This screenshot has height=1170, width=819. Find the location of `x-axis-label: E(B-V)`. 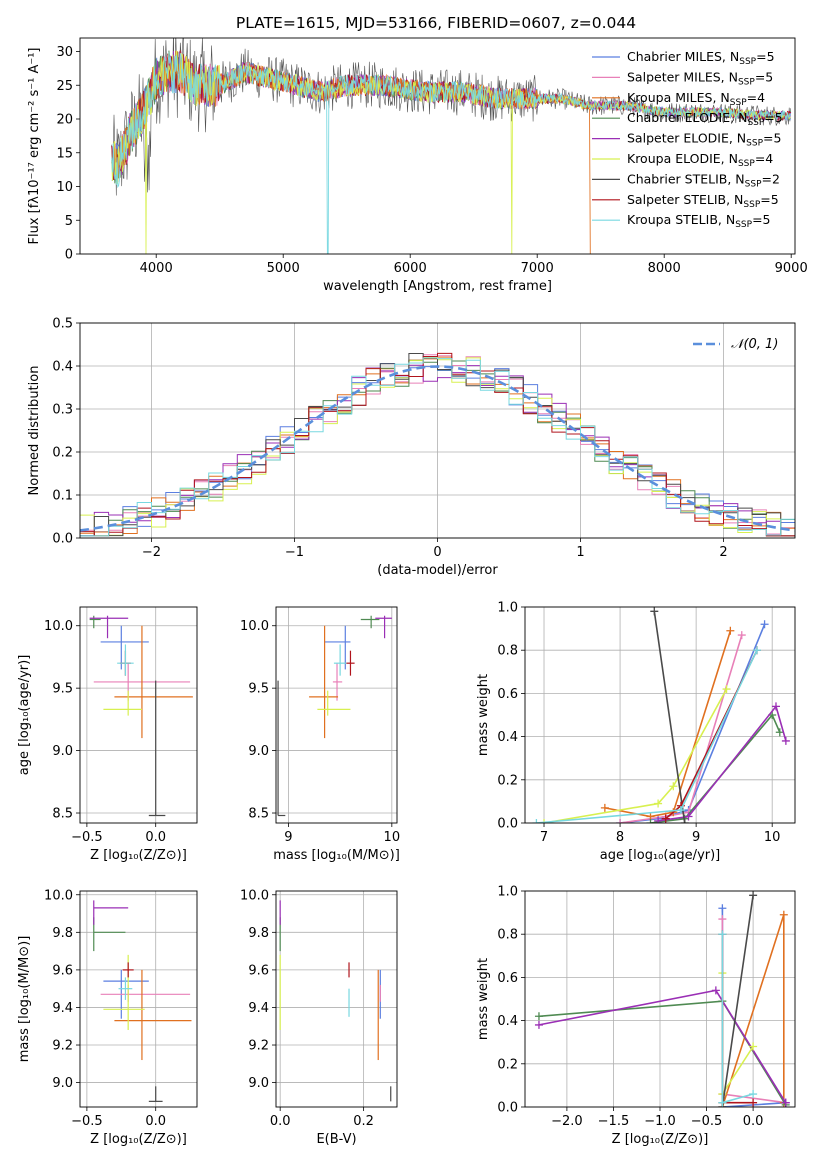

x-axis-label: E(B-V) is located at coordinates (336, 1139).